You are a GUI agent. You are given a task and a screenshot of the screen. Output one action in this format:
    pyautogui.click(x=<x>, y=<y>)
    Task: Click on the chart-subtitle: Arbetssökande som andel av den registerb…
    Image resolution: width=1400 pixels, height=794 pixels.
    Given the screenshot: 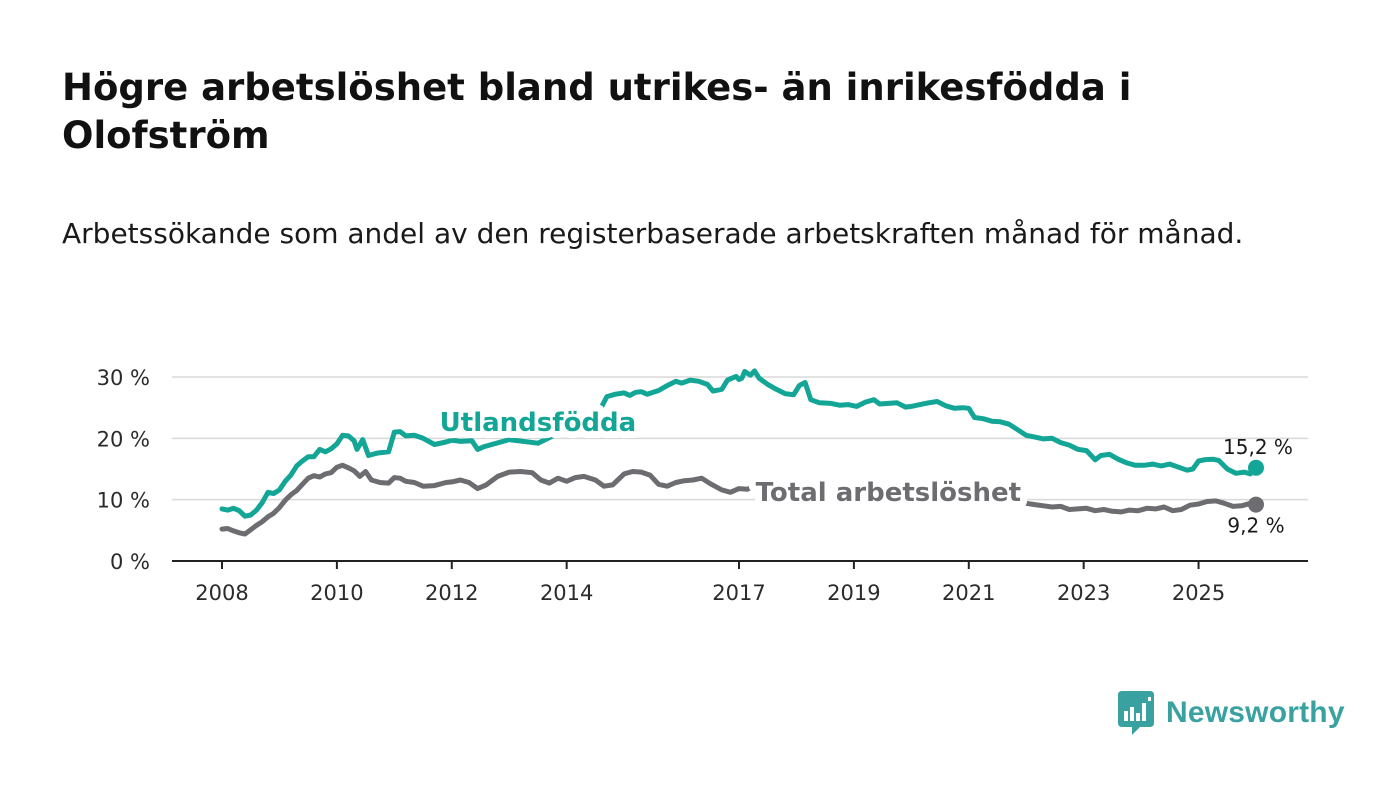 What is the action you would take?
    pyautogui.click(x=653, y=233)
    